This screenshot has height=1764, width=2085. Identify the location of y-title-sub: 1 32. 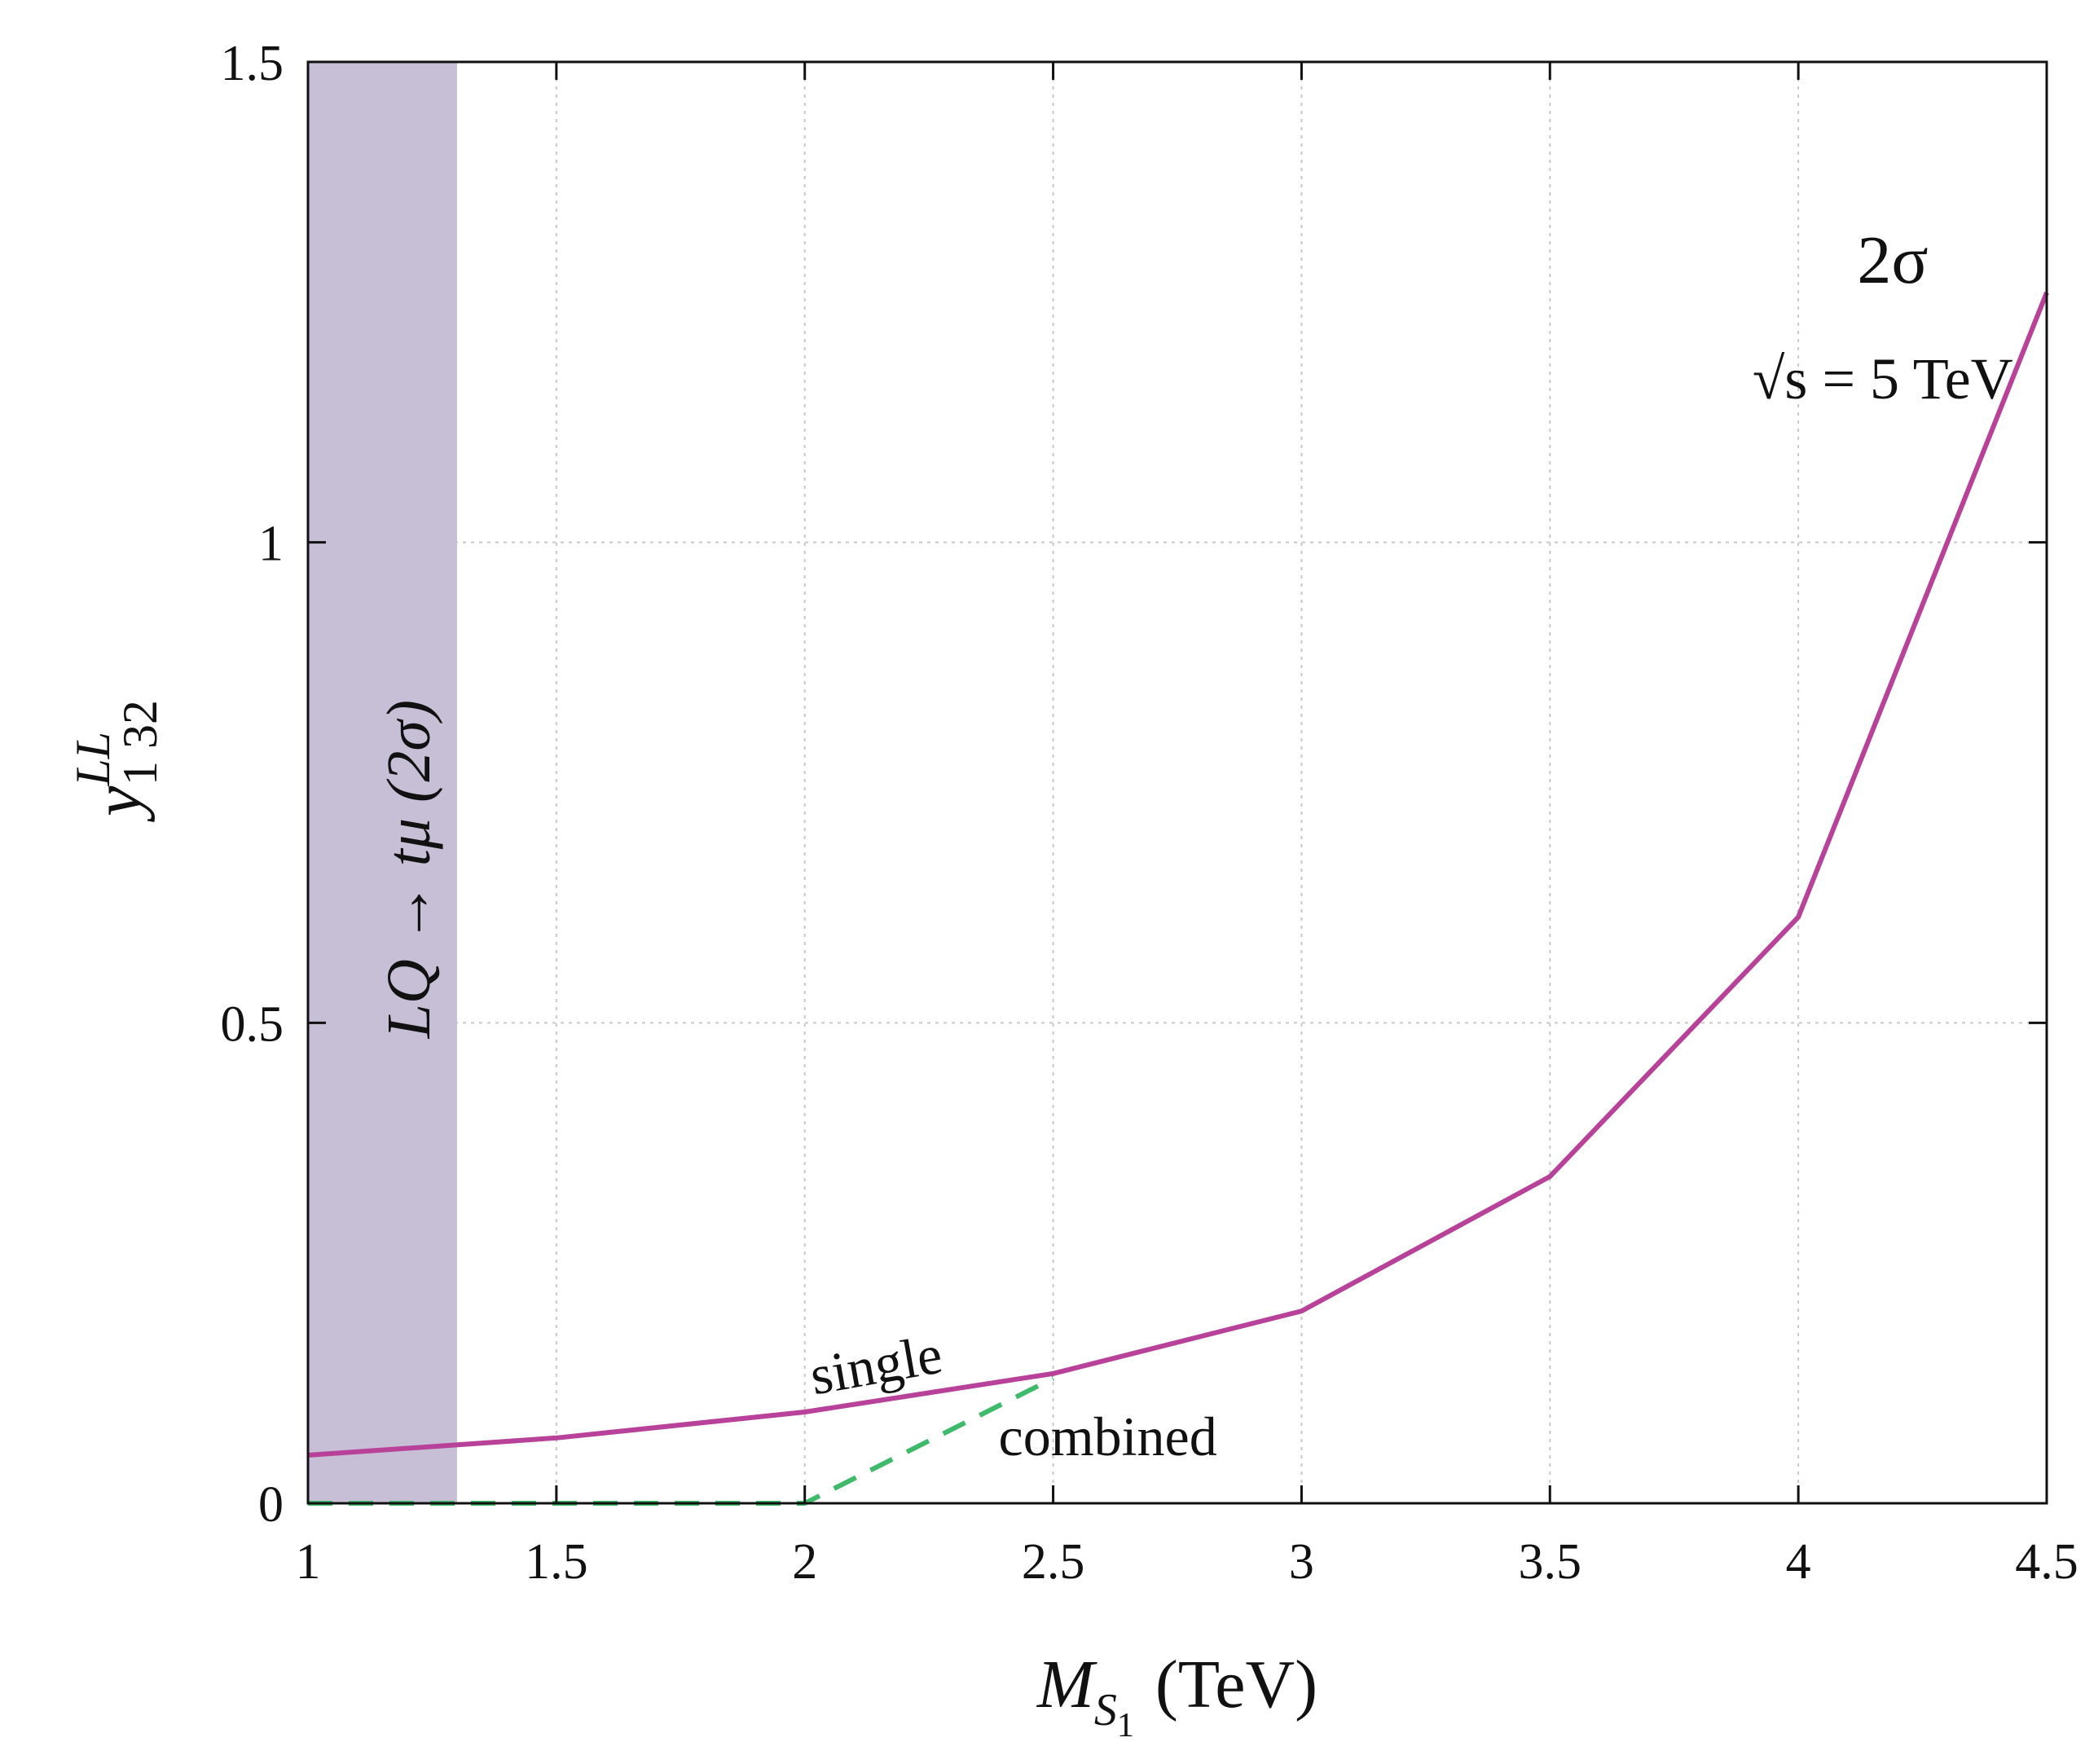
(140, 742).